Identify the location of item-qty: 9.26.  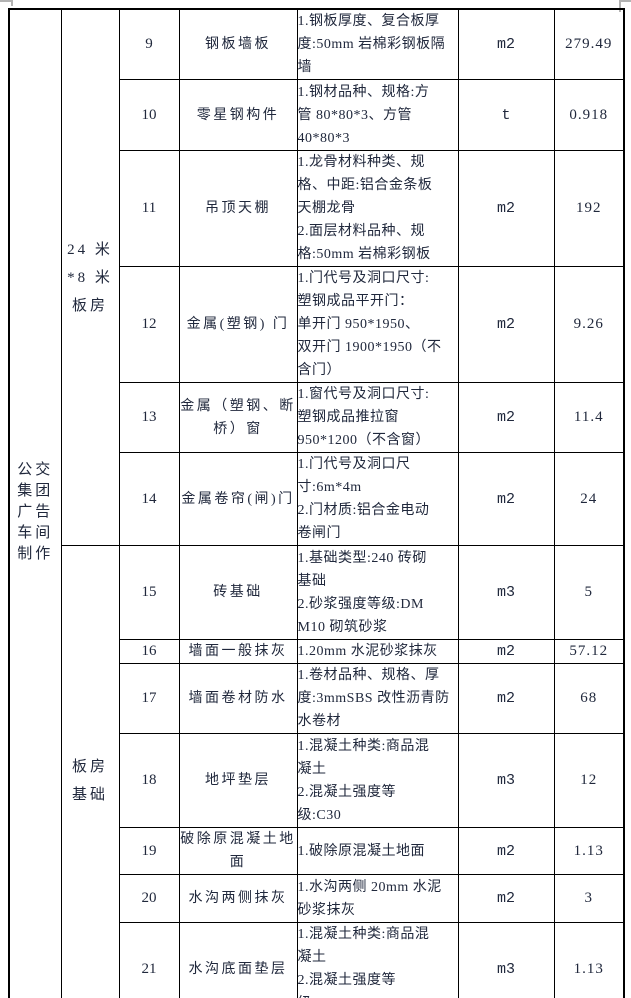
(589, 324).